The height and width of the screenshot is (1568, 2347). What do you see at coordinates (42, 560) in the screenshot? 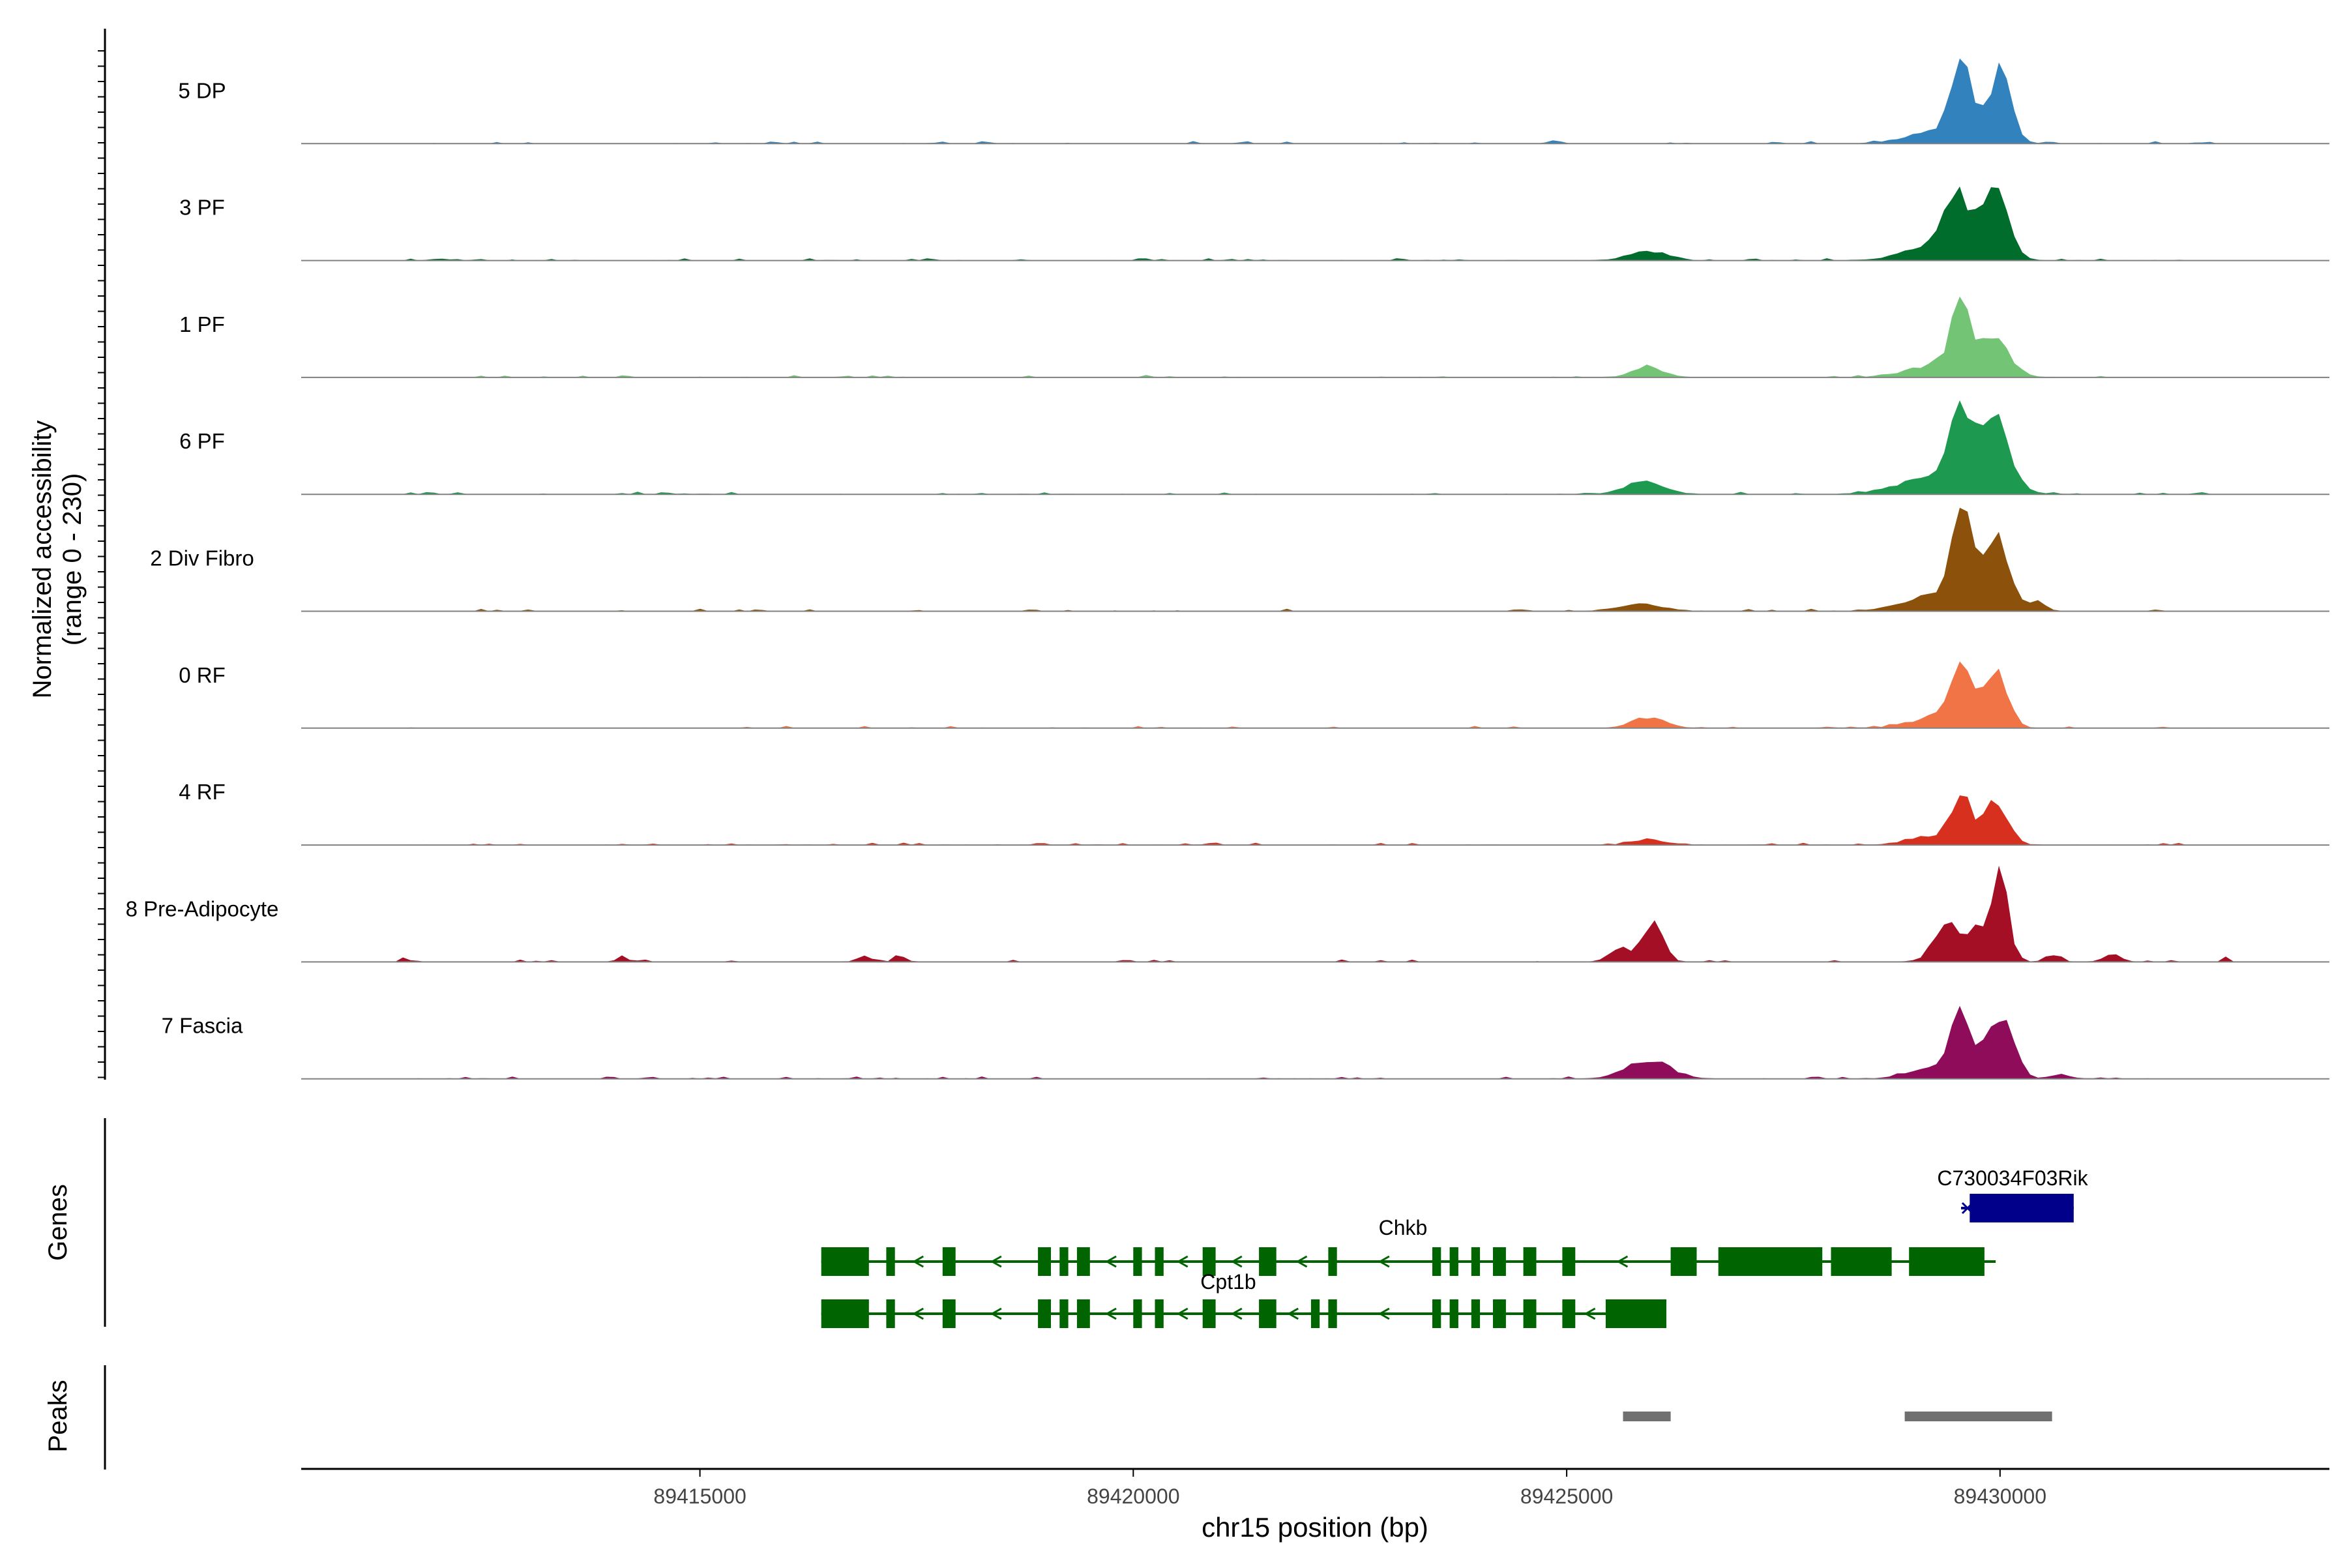
I see `y-axis-label: Normalized accessibility` at bounding box center [42, 560].